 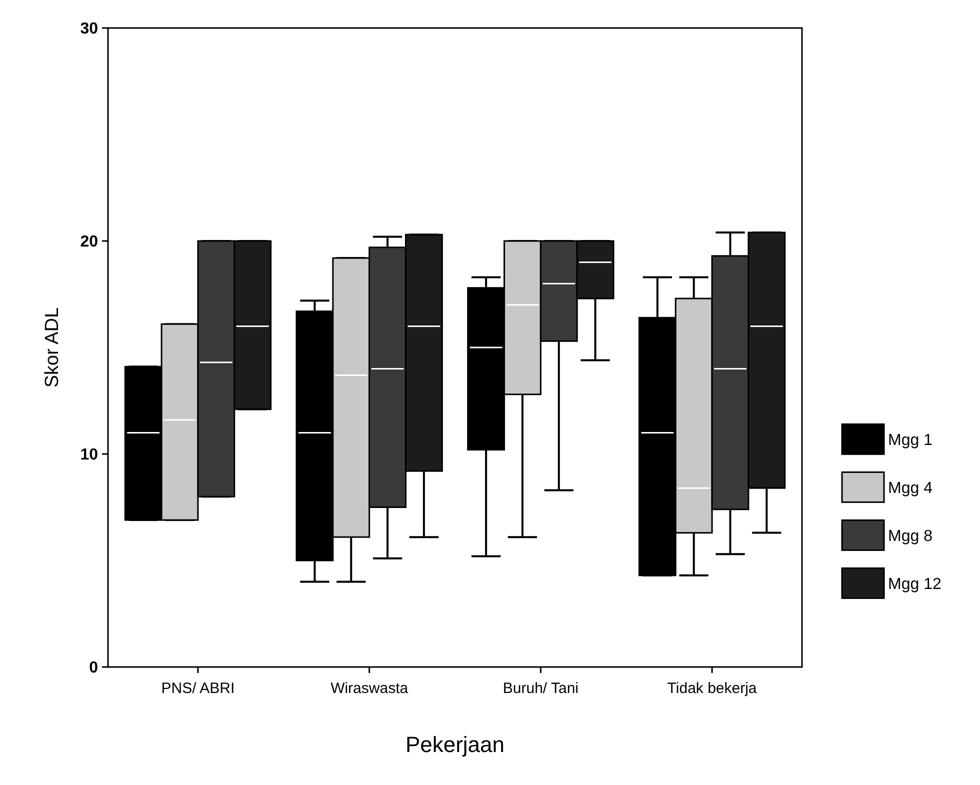 I want to click on y-tick-label: 10, so click(x=89, y=455).